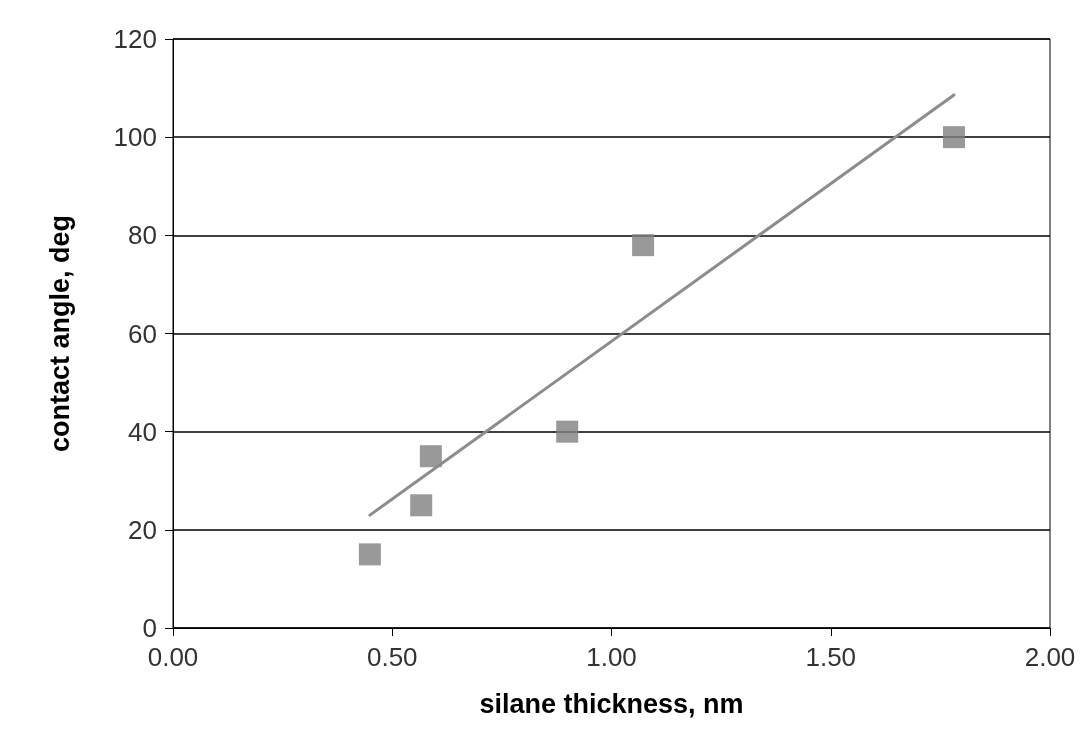 The height and width of the screenshot is (752, 1089). What do you see at coordinates (135, 137) in the screenshot?
I see `y-tick-label: 100` at bounding box center [135, 137].